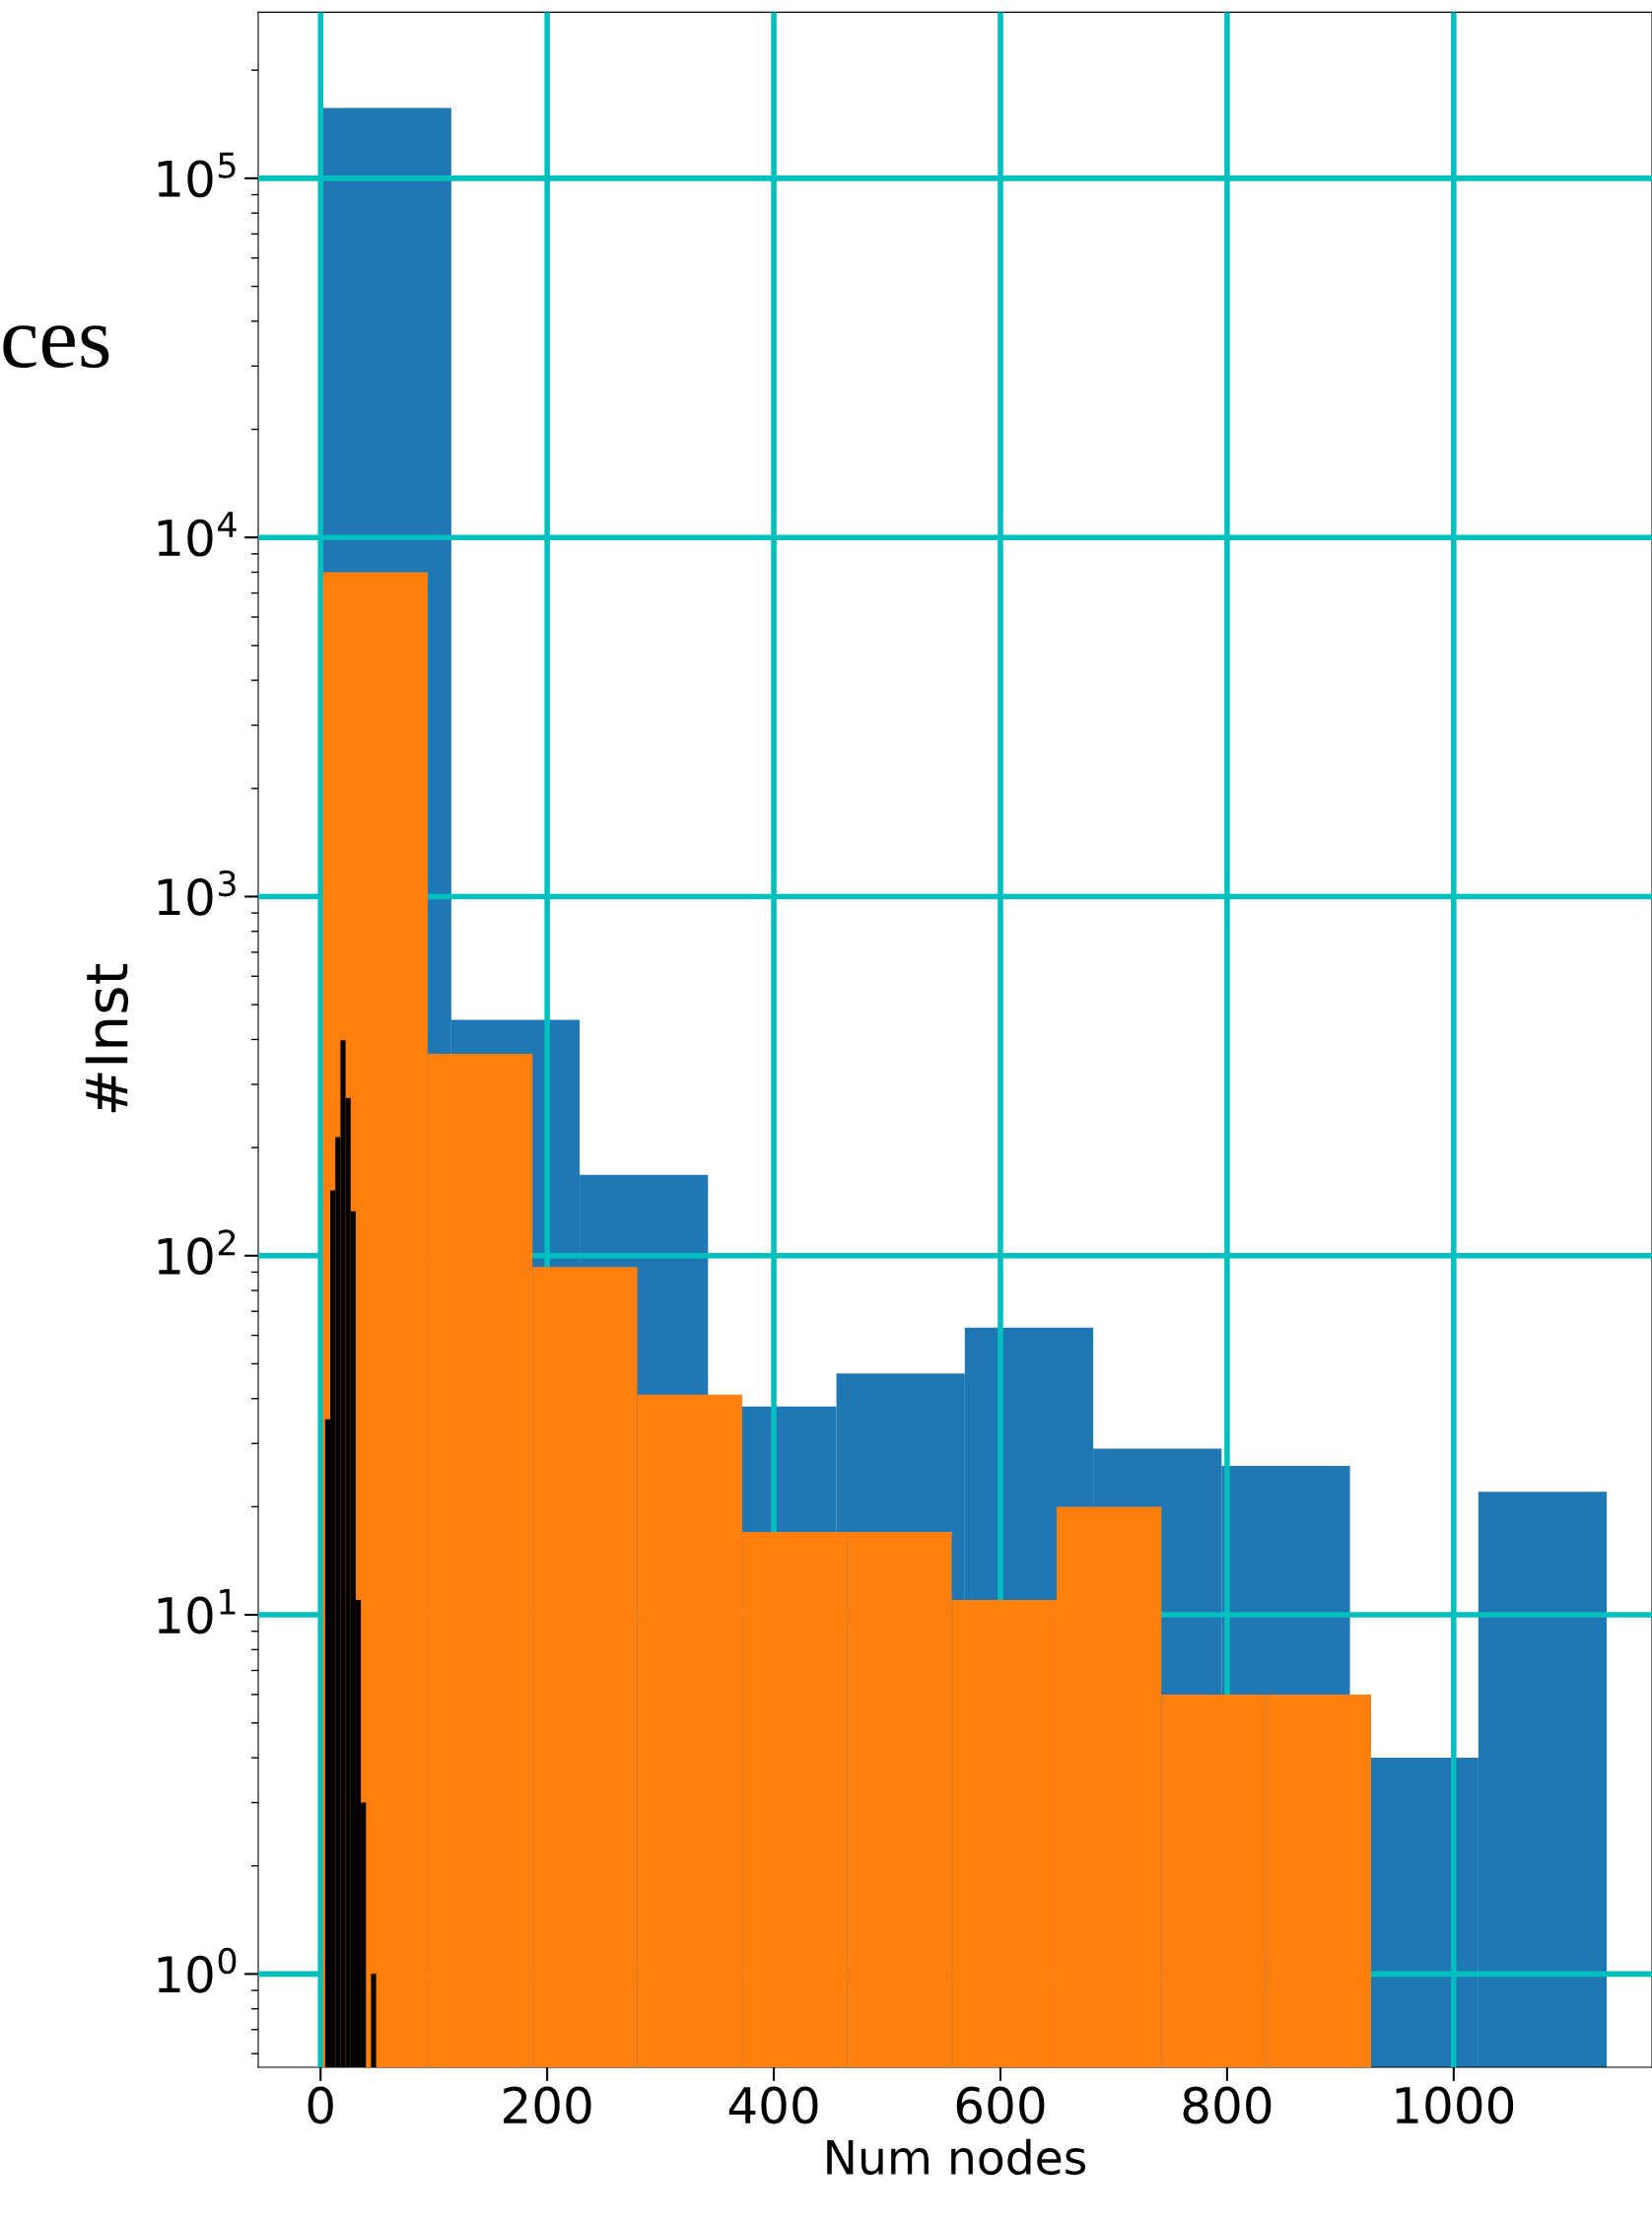  What do you see at coordinates (197, 1611) in the screenshot?
I see `y-tick-label: 10$^{1}$` at bounding box center [197, 1611].